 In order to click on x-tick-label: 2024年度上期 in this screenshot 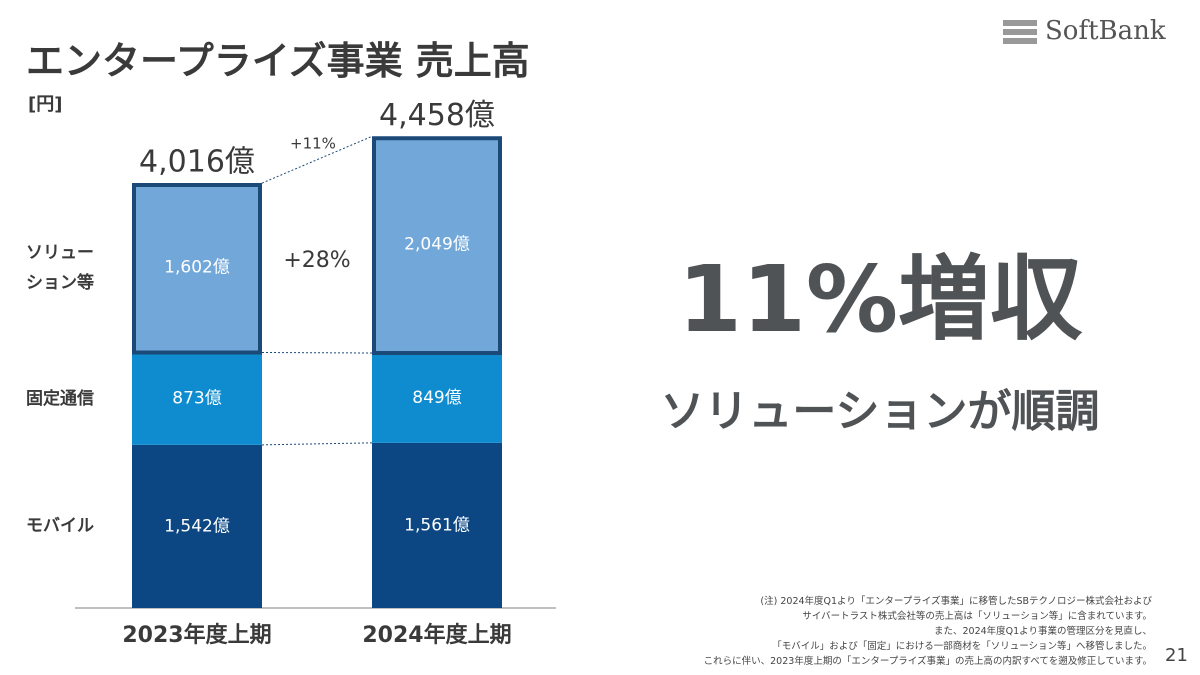, I will do `click(436, 635)`.